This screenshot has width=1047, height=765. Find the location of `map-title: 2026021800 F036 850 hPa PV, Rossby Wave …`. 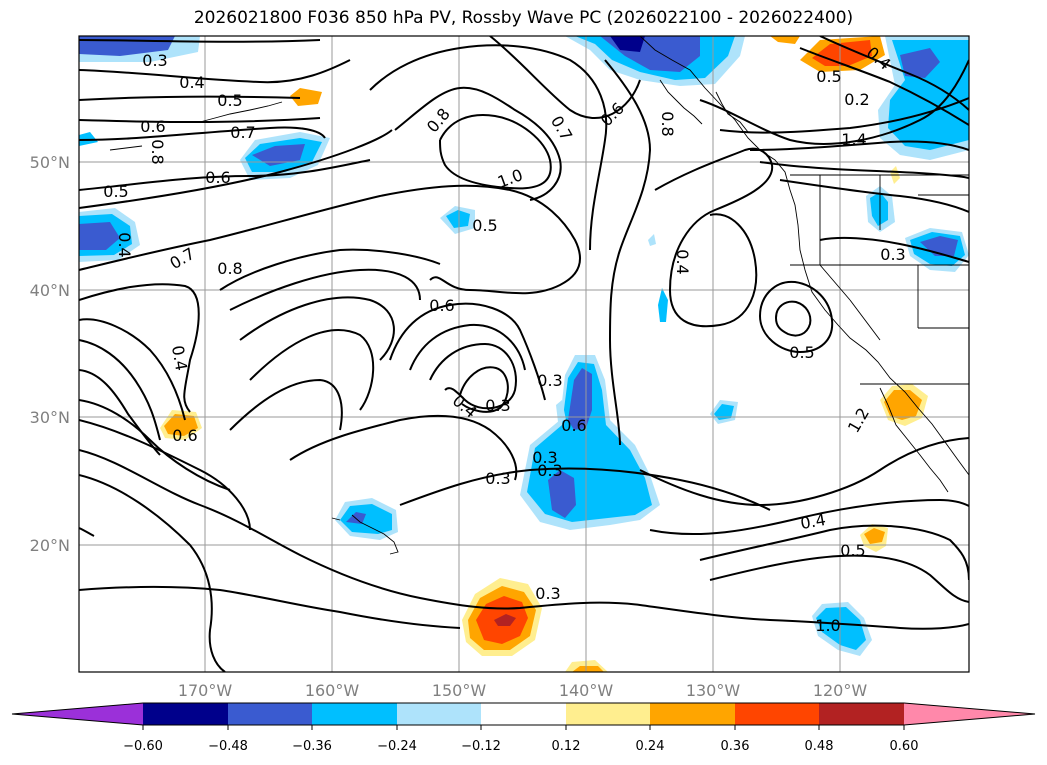

map-title: 2026021800 F036 850 hPa PV, Rossby Wave … is located at coordinates (523, 18).